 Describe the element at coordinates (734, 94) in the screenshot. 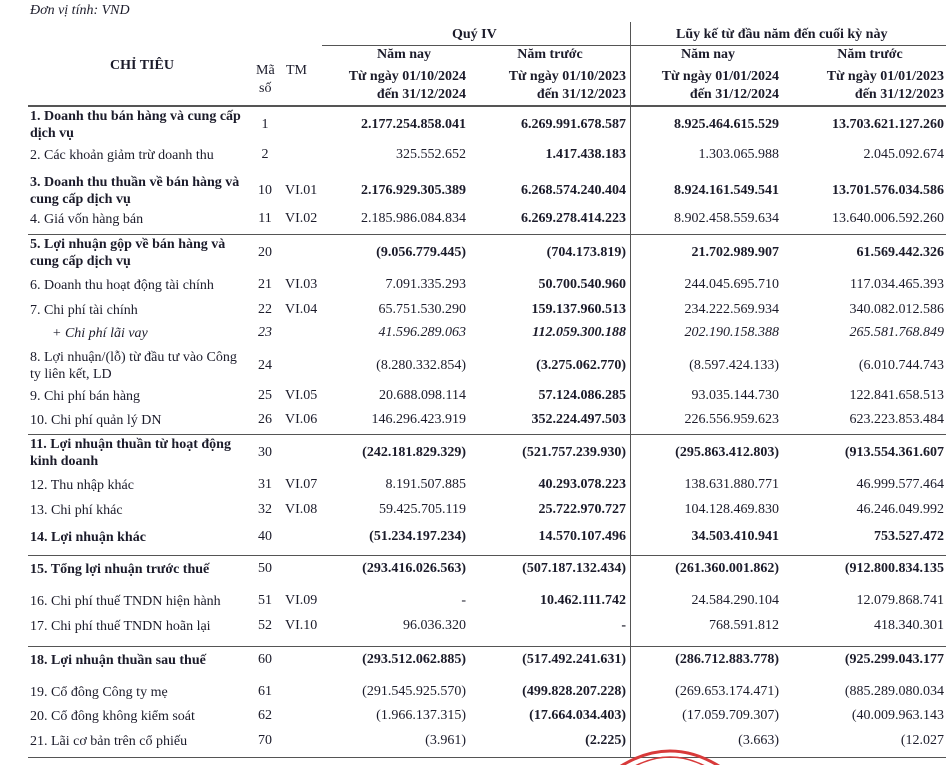

I see `column-to: đến 31/12/2024` at that location.